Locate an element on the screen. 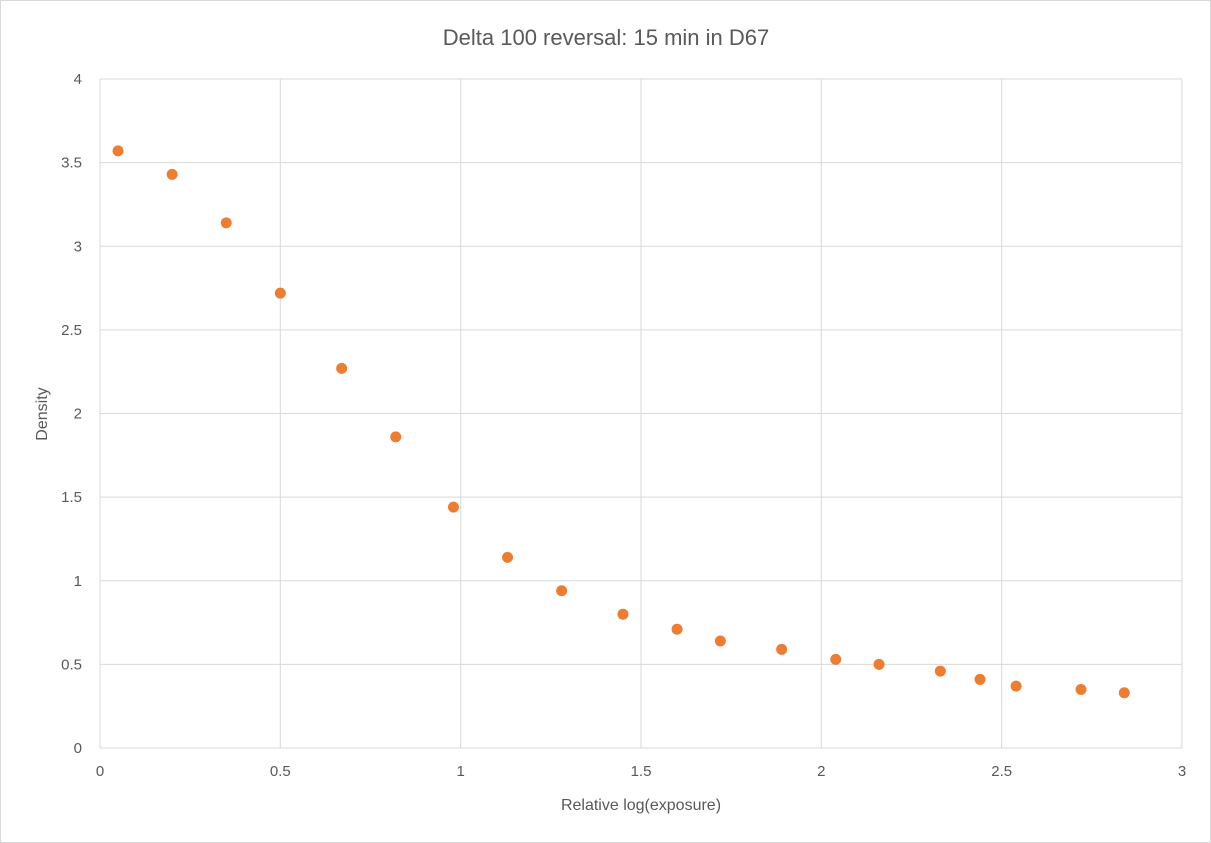 The width and height of the screenshot is (1211, 843). y-tick-label: 3 is located at coordinates (78, 246).